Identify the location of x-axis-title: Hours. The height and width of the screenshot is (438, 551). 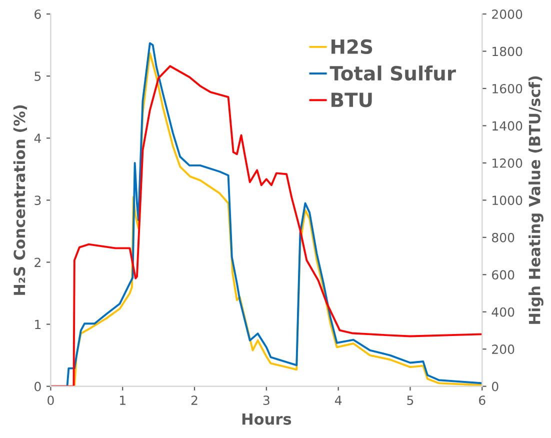
(267, 419).